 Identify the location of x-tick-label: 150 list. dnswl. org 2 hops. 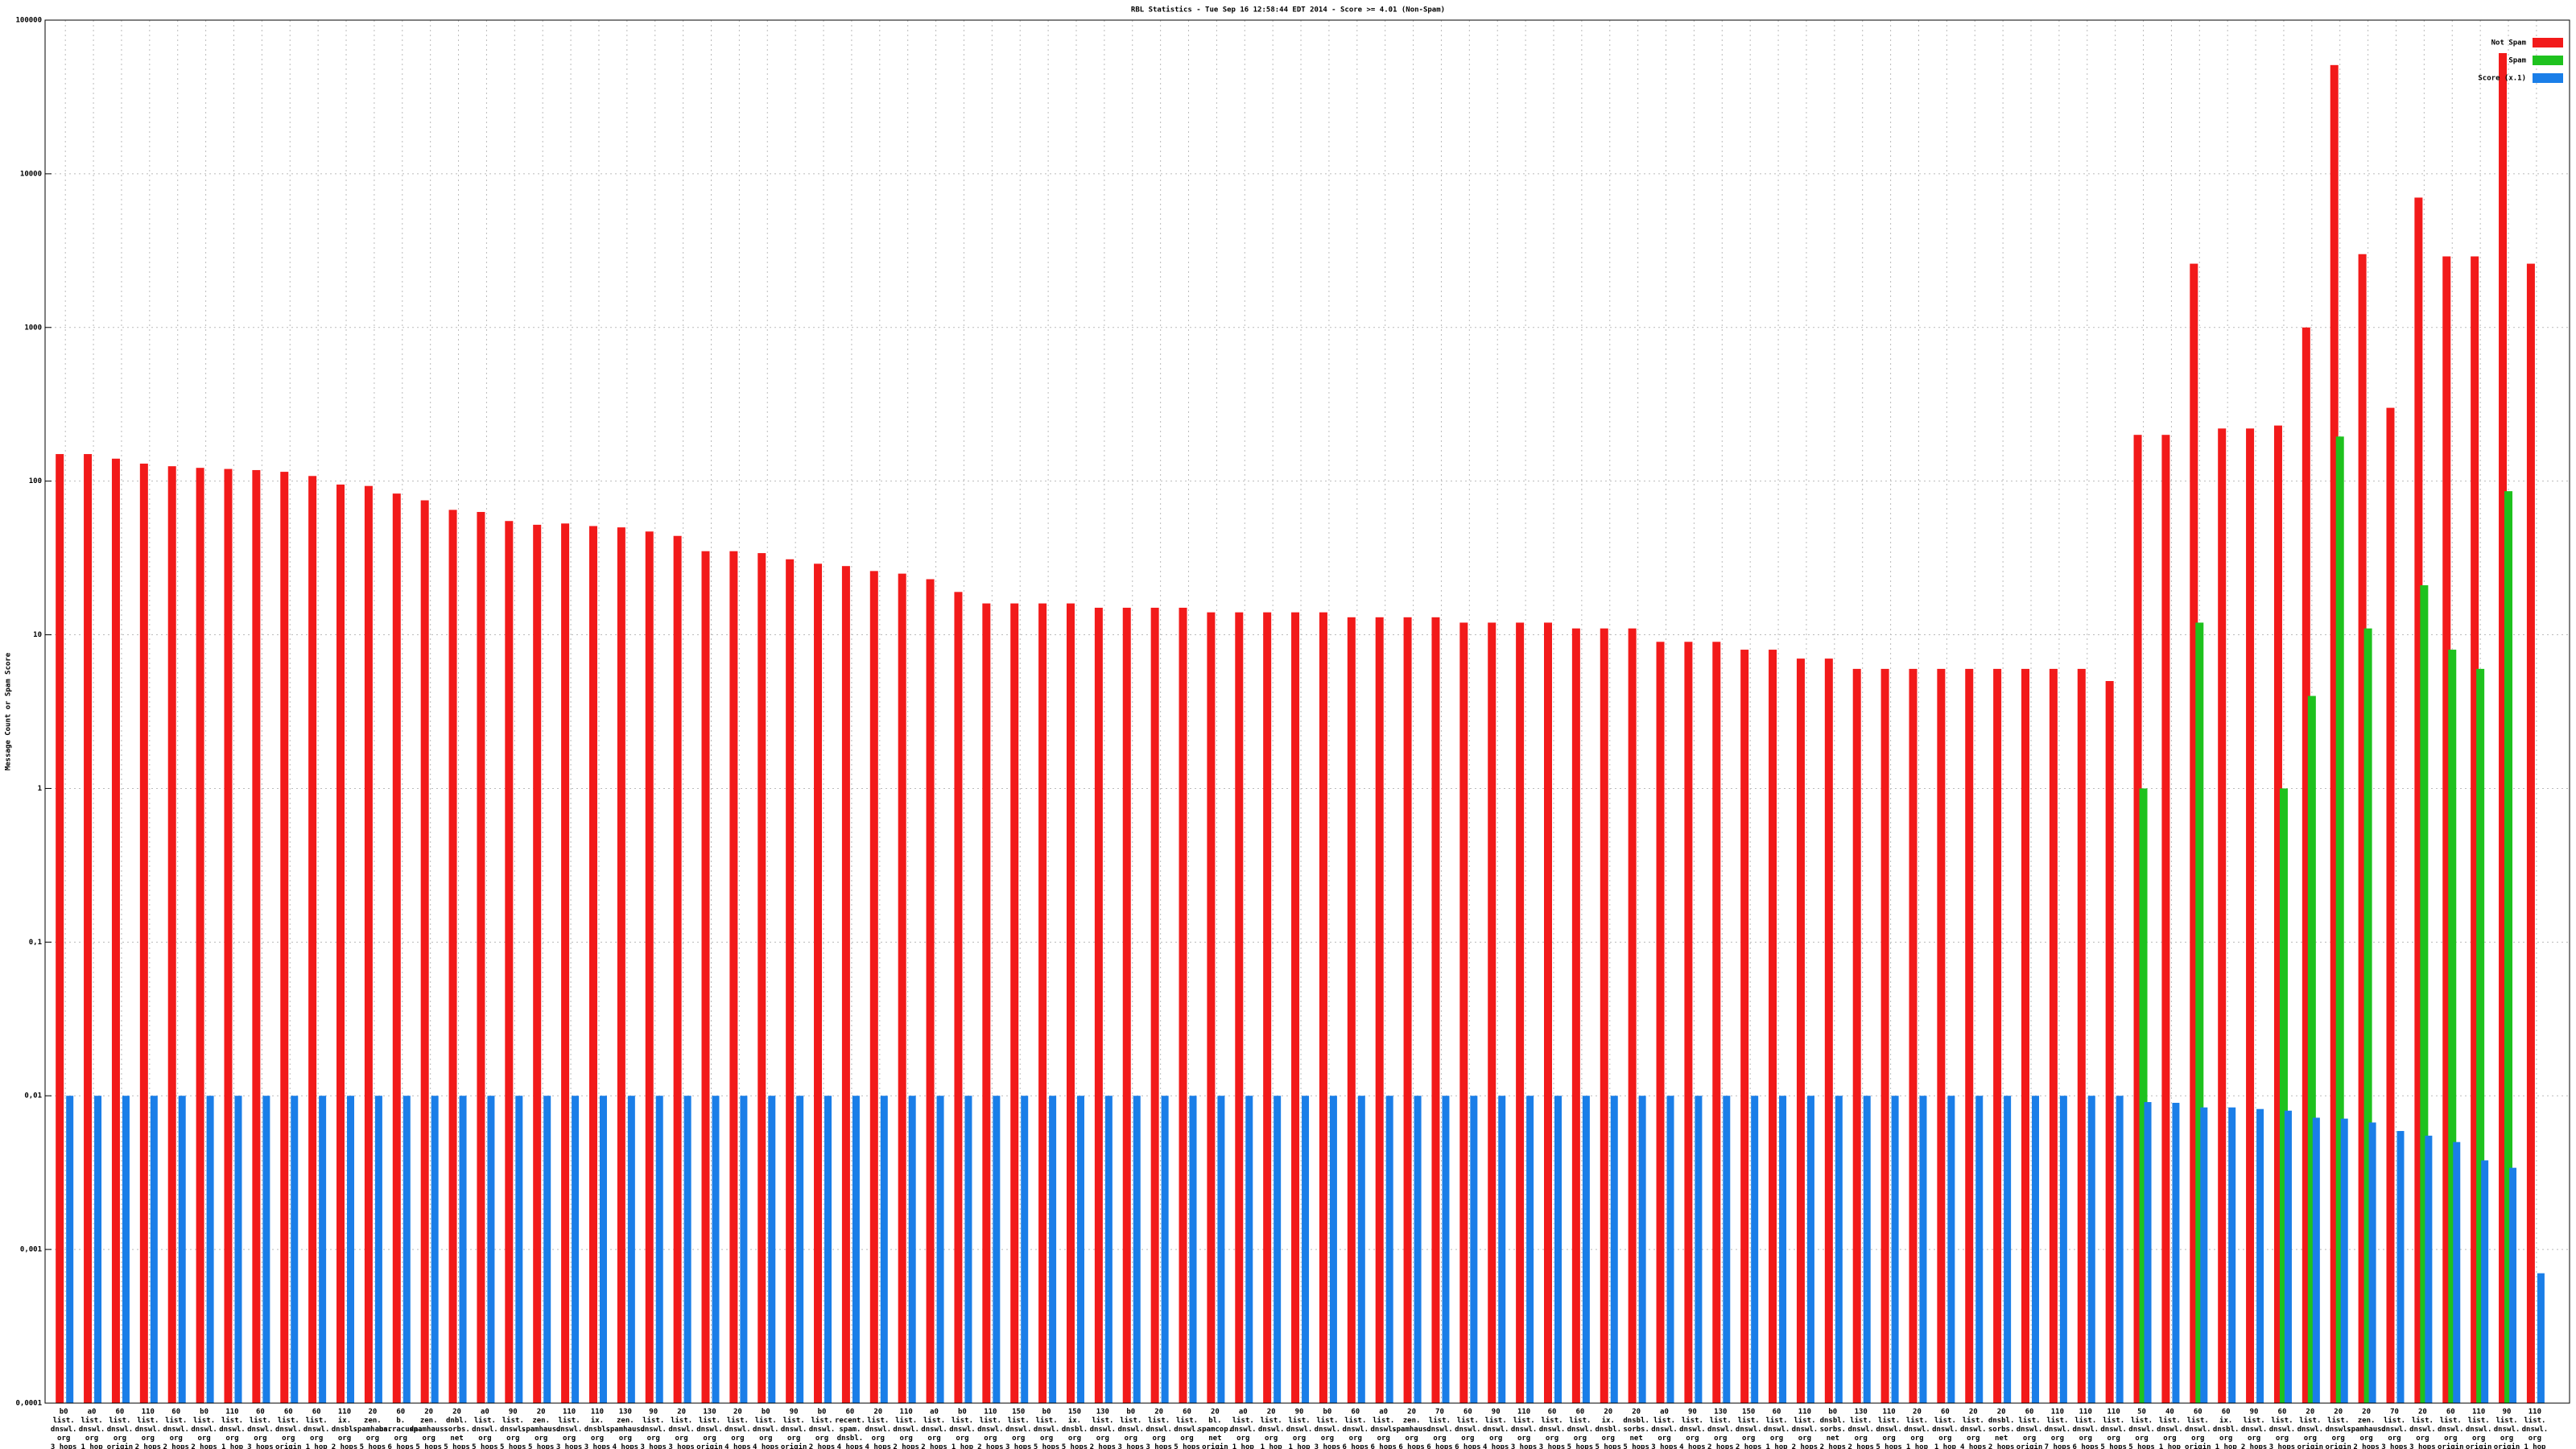
(1749, 1428).